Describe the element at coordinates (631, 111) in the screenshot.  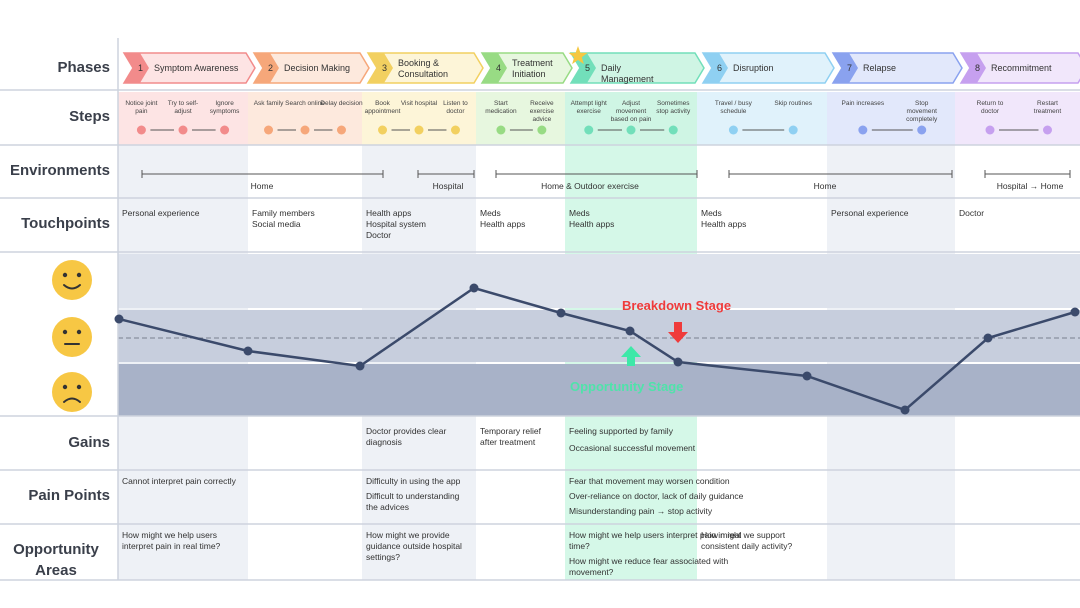
I see `step-label: Adjust movement based on pain` at that location.